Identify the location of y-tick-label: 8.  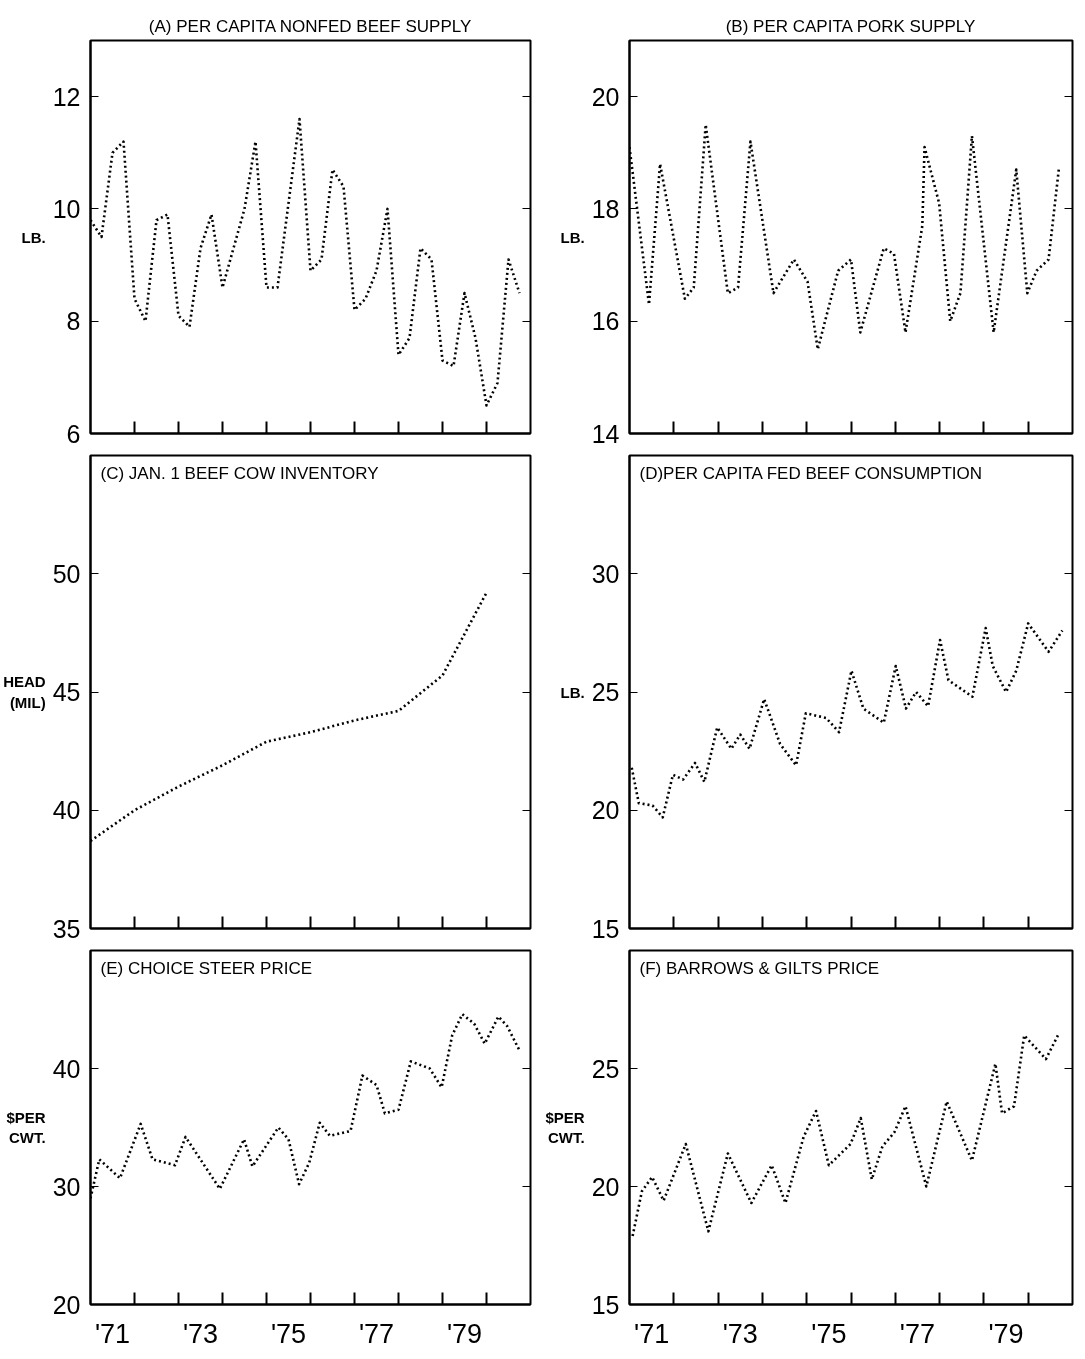
(73, 321).